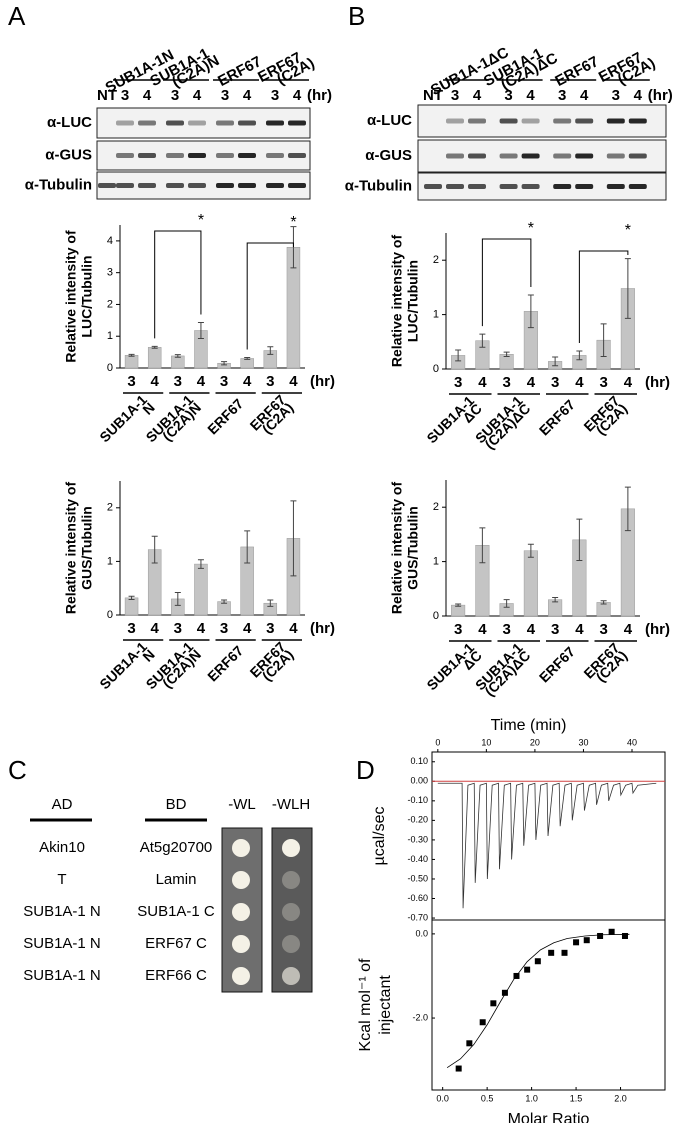 The image size is (677, 1123). I want to click on significance-bracket, so click(603, 297).